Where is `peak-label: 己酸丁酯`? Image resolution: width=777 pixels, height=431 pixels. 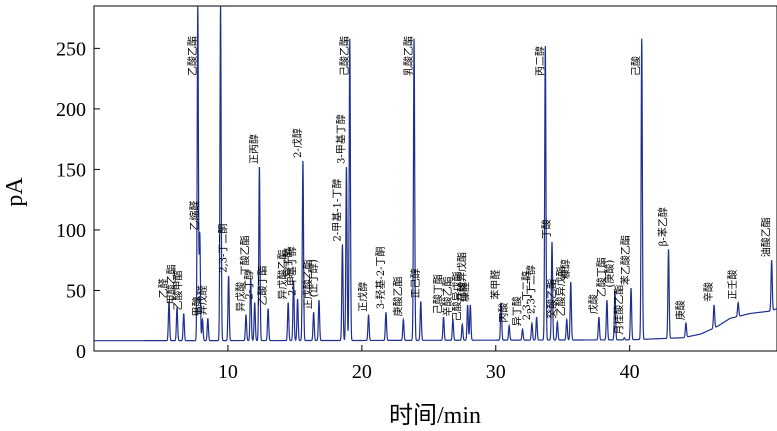
peak-label: 己酸丁酯 is located at coordinates (438, 294).